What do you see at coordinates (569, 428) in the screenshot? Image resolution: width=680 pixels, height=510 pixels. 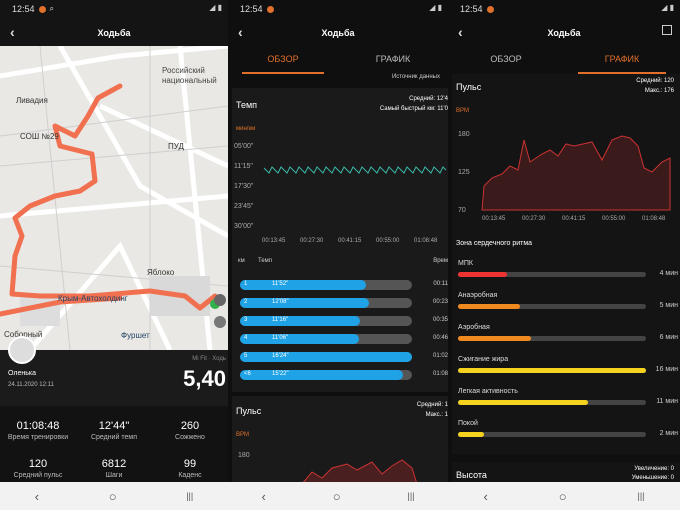 I see `zone-row: Покой 2 мин` at bounding box center [569, 428].